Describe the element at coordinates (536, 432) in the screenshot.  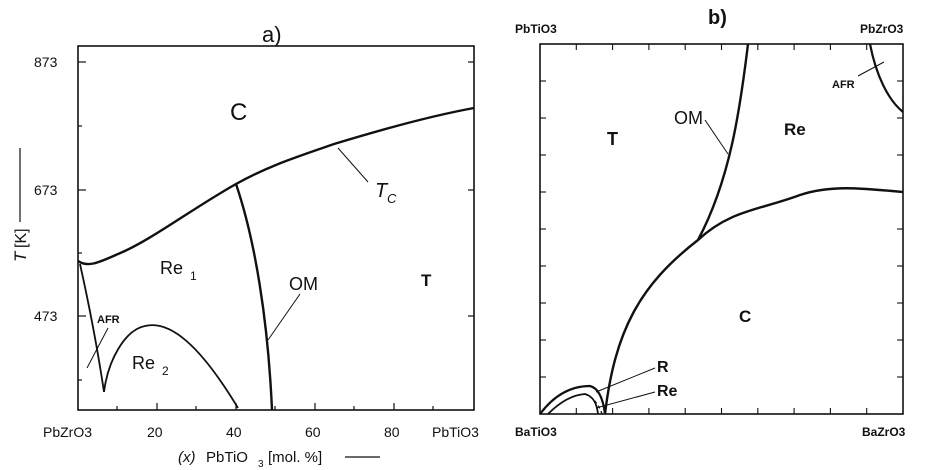
I see `corner-bottom-left: BaTiO3` at that location.